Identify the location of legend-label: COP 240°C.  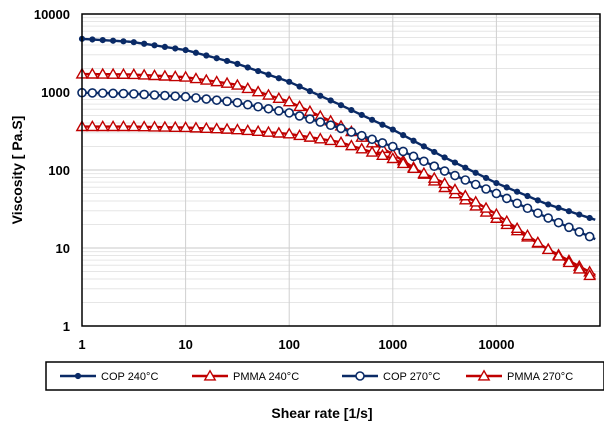
(129, 377).